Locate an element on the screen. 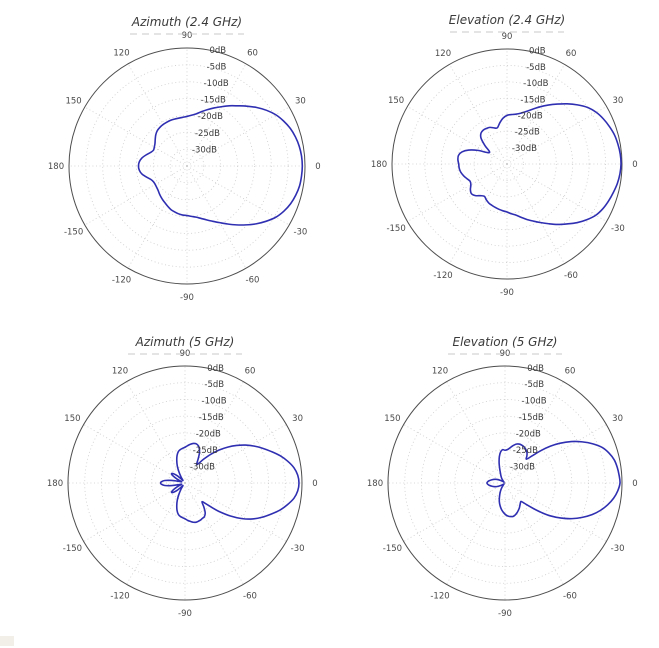 This screenshot has width=659, height=648. radiation-pattern-curve is located at coordinates (539, 164).